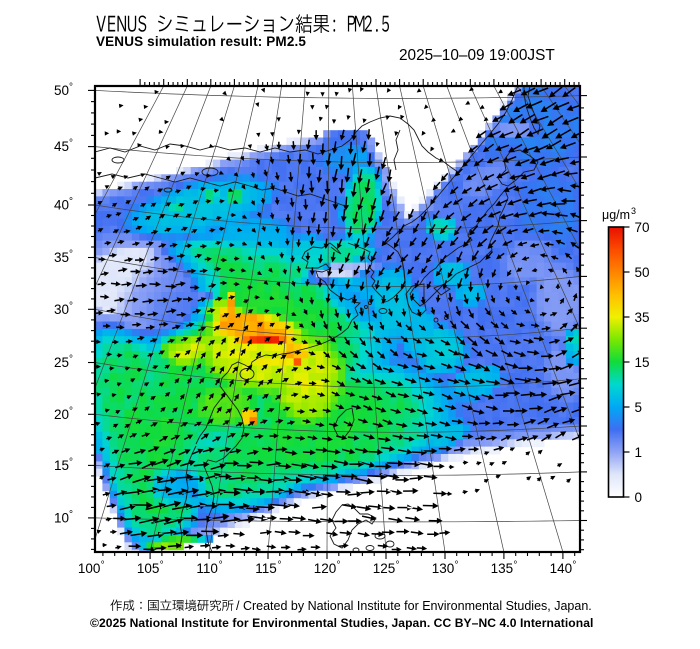 The image size is (700, 649). Describe the element at coordinates (639, 452) in the screenshot. I see `svg-text: 1` at that location.